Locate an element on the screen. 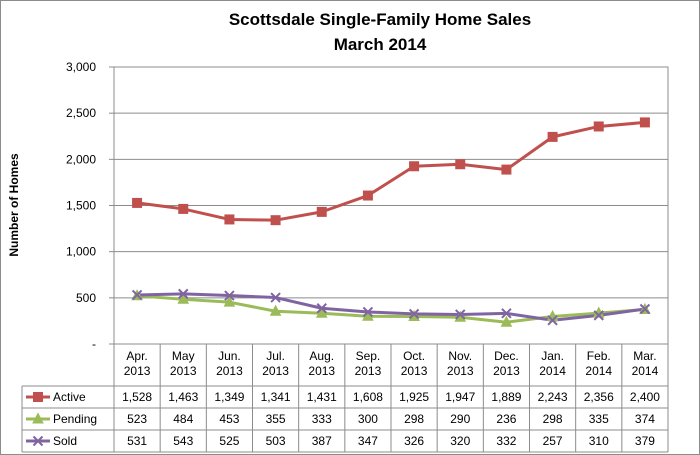  table-cell-value: 1,341 is located at coordinates (276, 397).